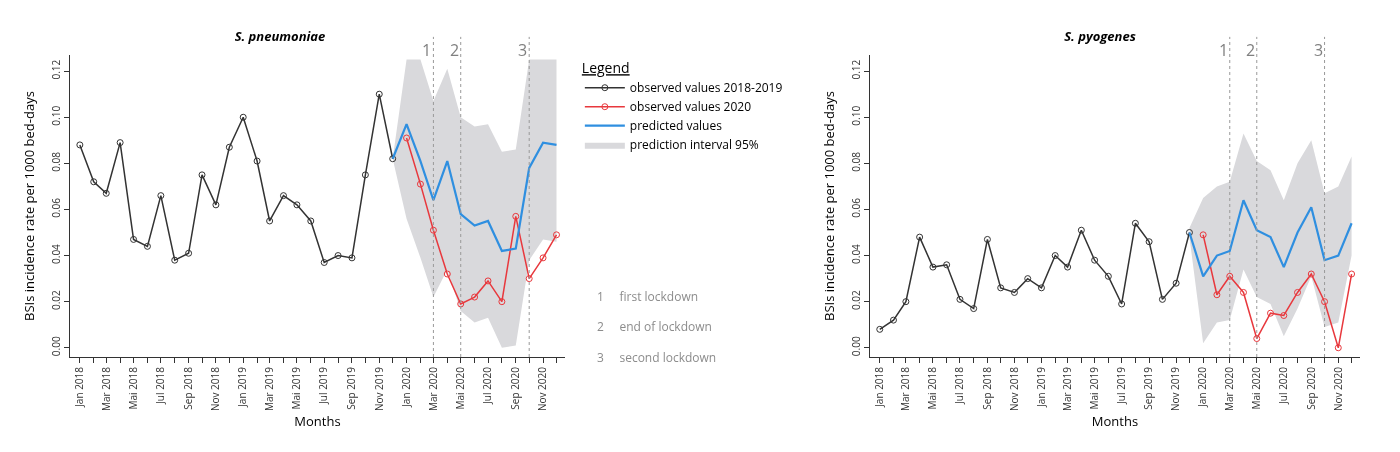 This screenshot has width=1400, height=452. Describe the element at coordinates (1040, 387) in the screenshot. I see `x-tick-label: Jan 2019` at that location.